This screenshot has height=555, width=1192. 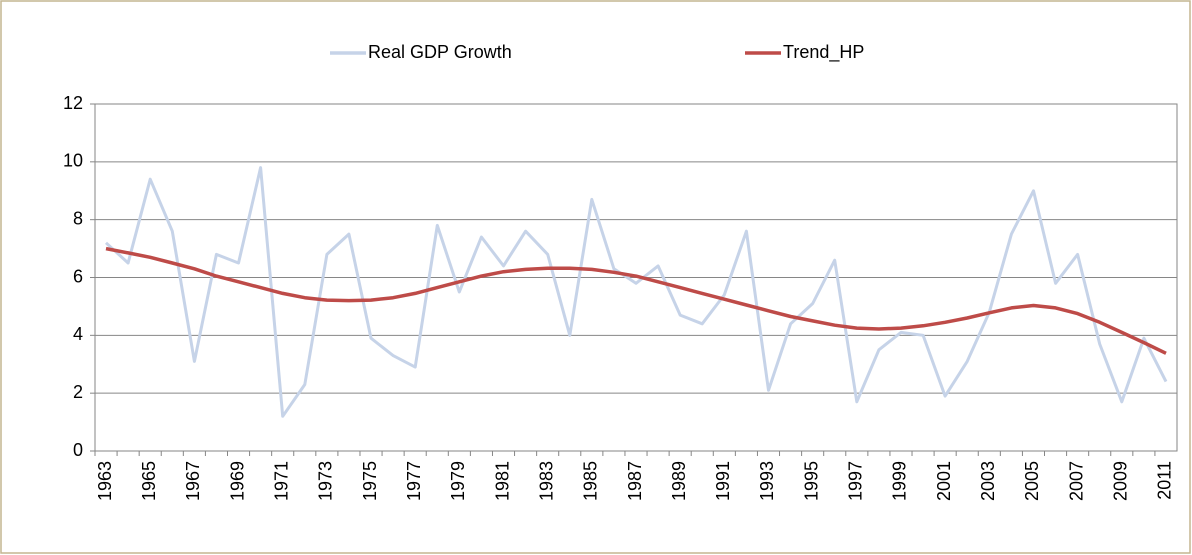 What do you see at coordinates (78, 334) in the screenshot?
I see `y-tick-label: 4` at bounding box center [78, 334].